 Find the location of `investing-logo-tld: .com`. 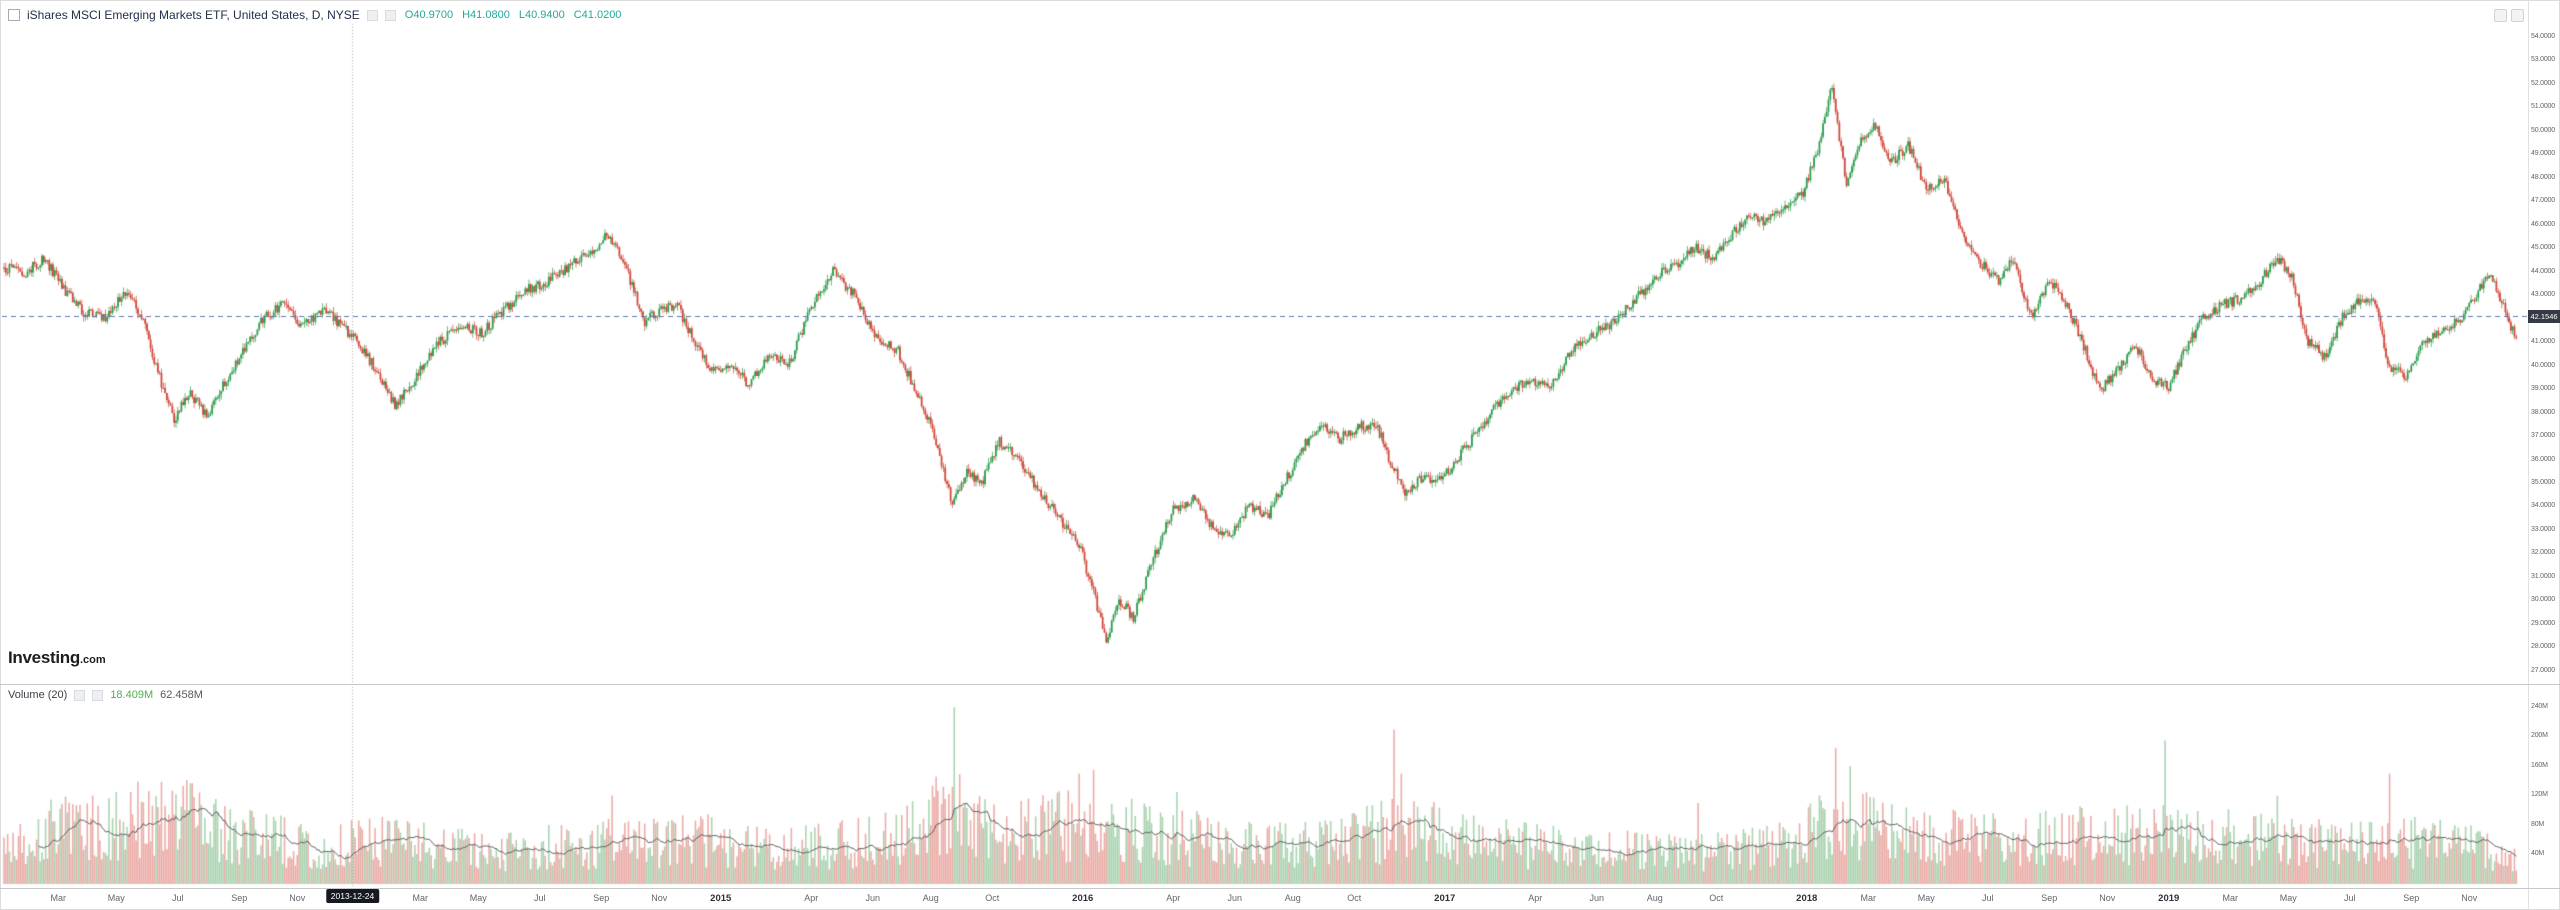

investing-logo-tld: .com is located at coordinates (92, 660).